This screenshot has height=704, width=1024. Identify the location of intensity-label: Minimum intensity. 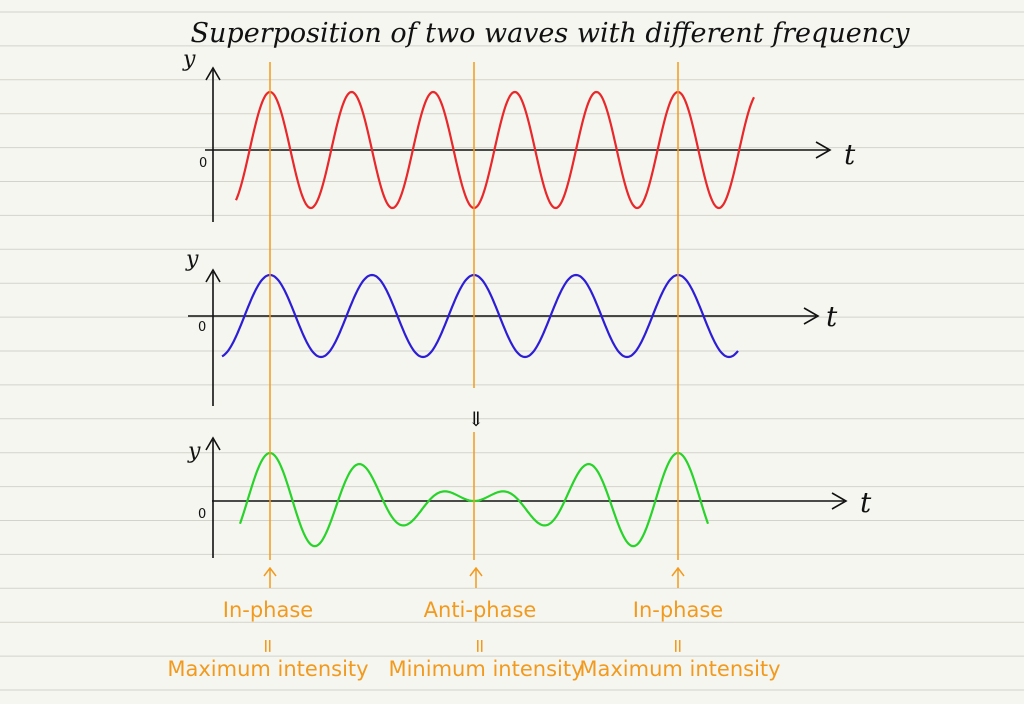
(485, 669).